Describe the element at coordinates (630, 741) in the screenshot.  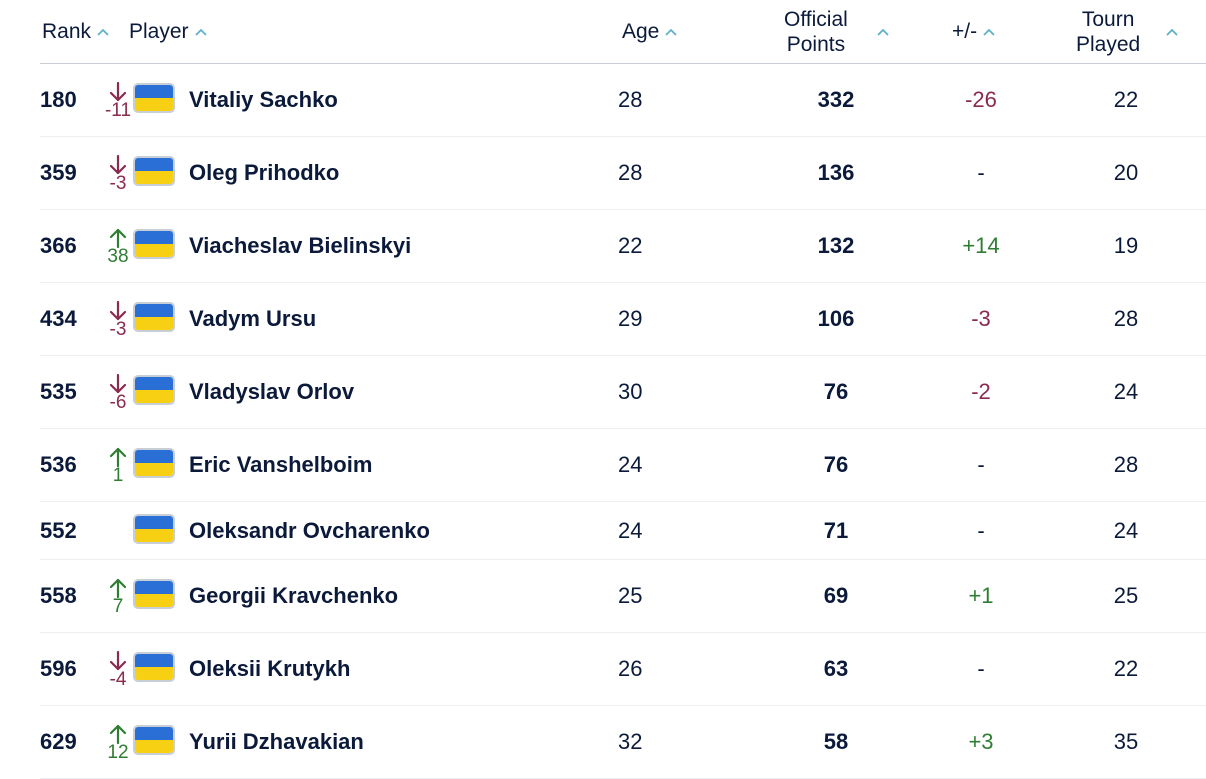
I see `age-cell: 32` at that location.